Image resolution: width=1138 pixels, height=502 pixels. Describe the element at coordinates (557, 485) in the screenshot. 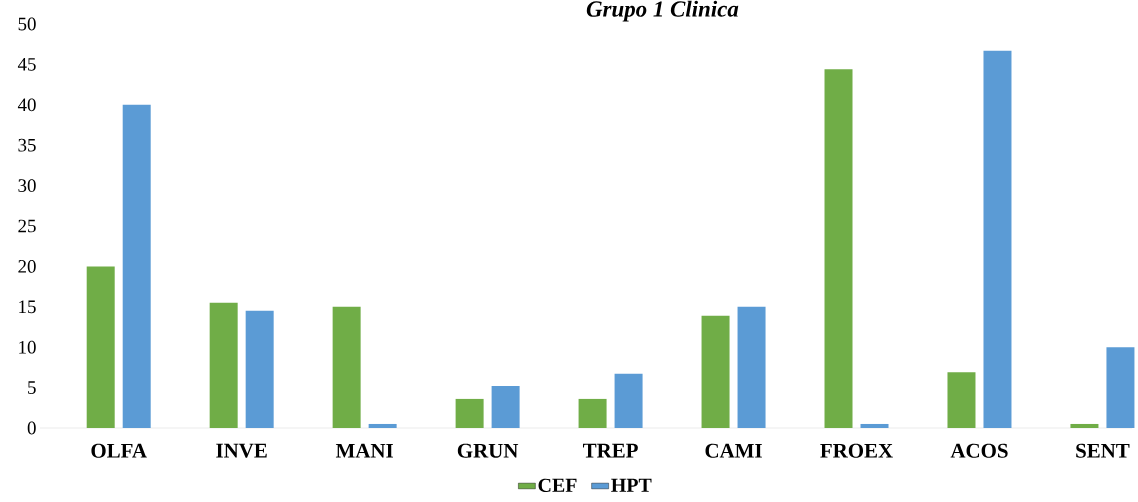

I see `legend-label: CEF` at that location.